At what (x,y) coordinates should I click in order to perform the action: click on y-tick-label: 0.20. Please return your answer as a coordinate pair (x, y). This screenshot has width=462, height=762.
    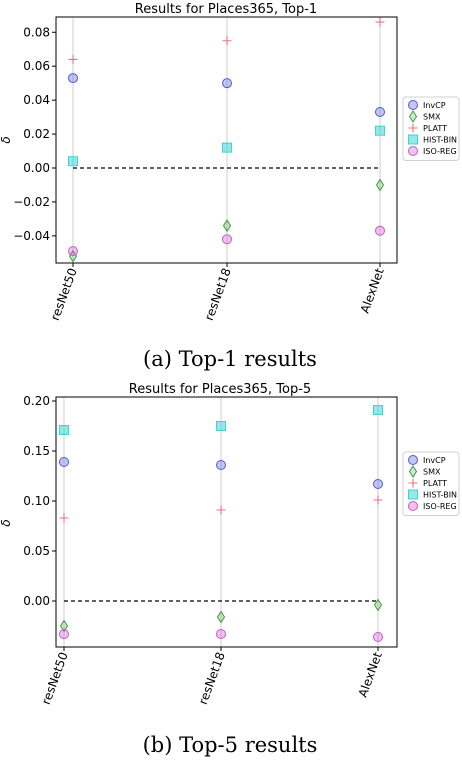
    Looking at the image, I should click on (36, 401).